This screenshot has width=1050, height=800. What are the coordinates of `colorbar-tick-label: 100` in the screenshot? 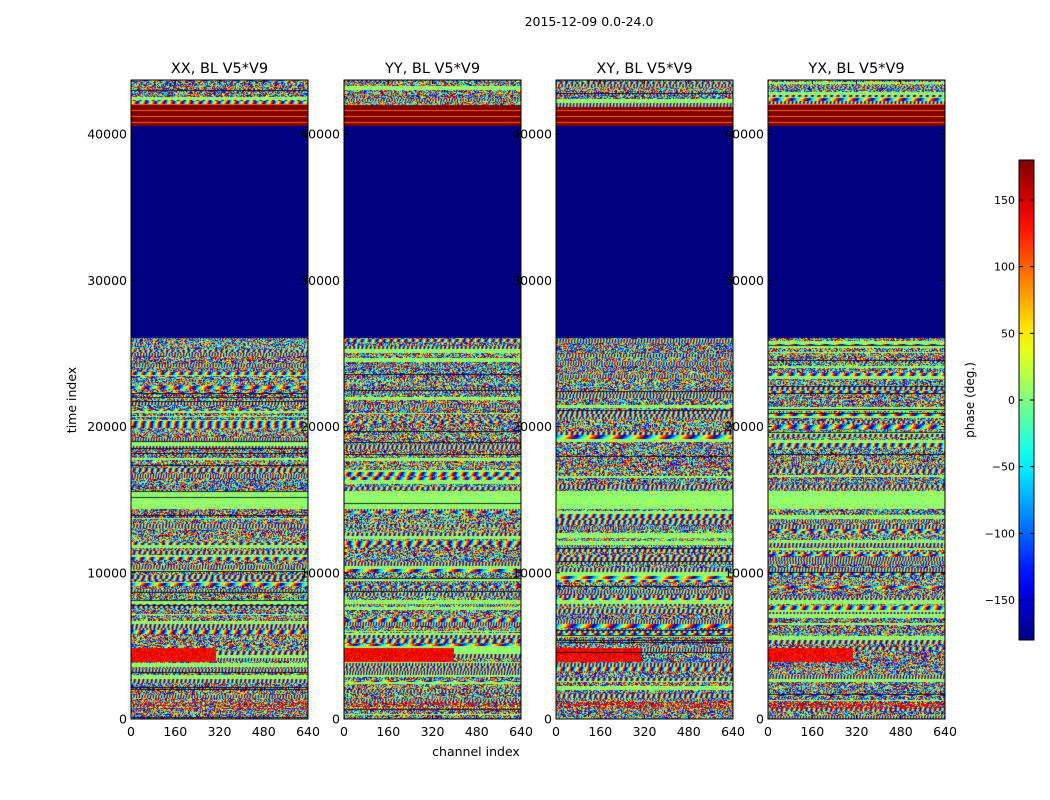 It's located at (1004, 267).